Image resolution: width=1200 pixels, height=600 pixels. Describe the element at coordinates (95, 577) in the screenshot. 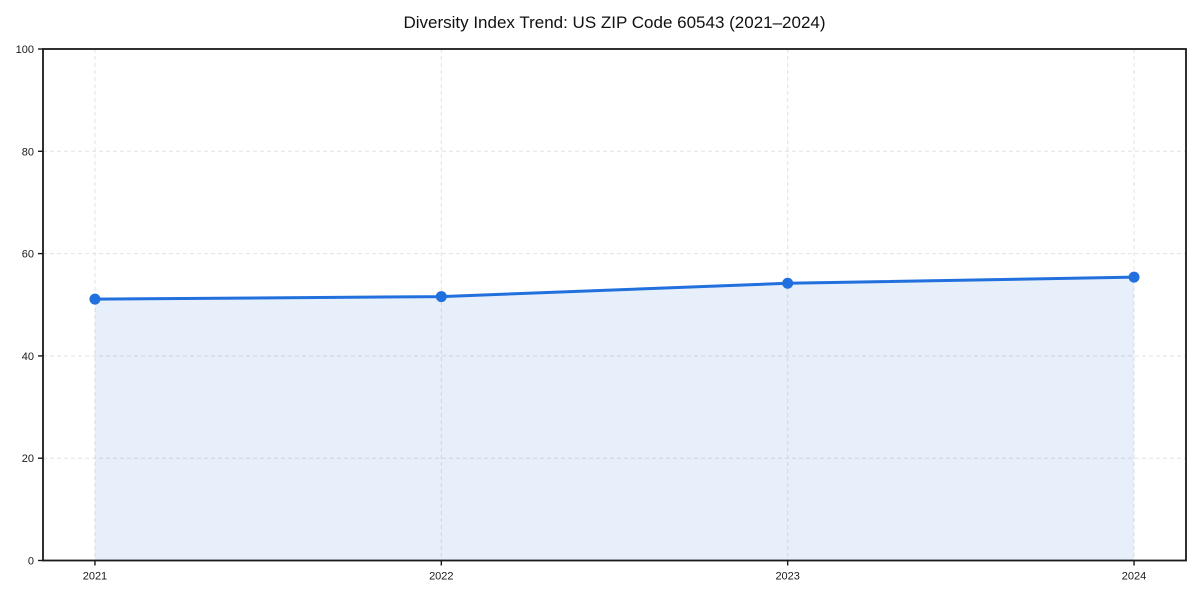

I see `x-tick-label: 2021` at that location.